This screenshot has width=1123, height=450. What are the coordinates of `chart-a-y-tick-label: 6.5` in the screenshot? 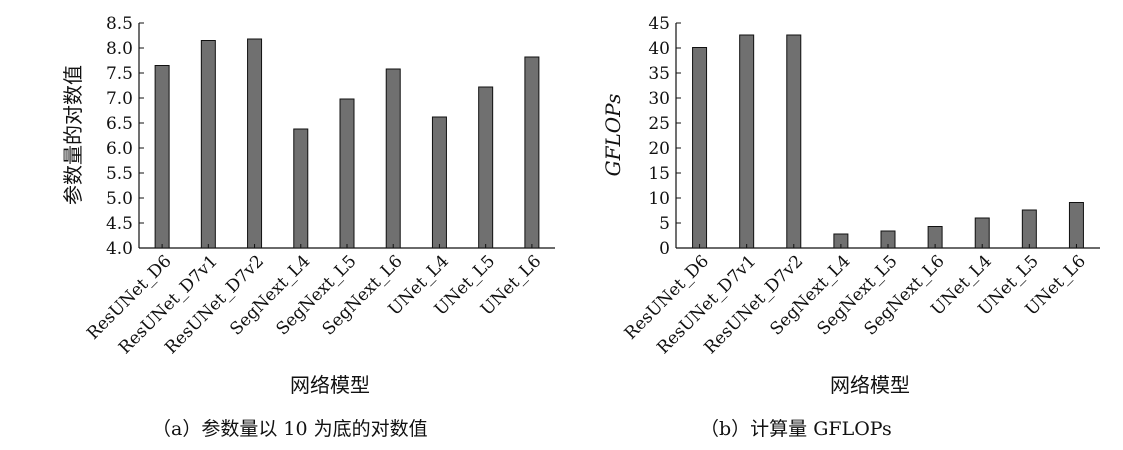 It's located at (119, 124).